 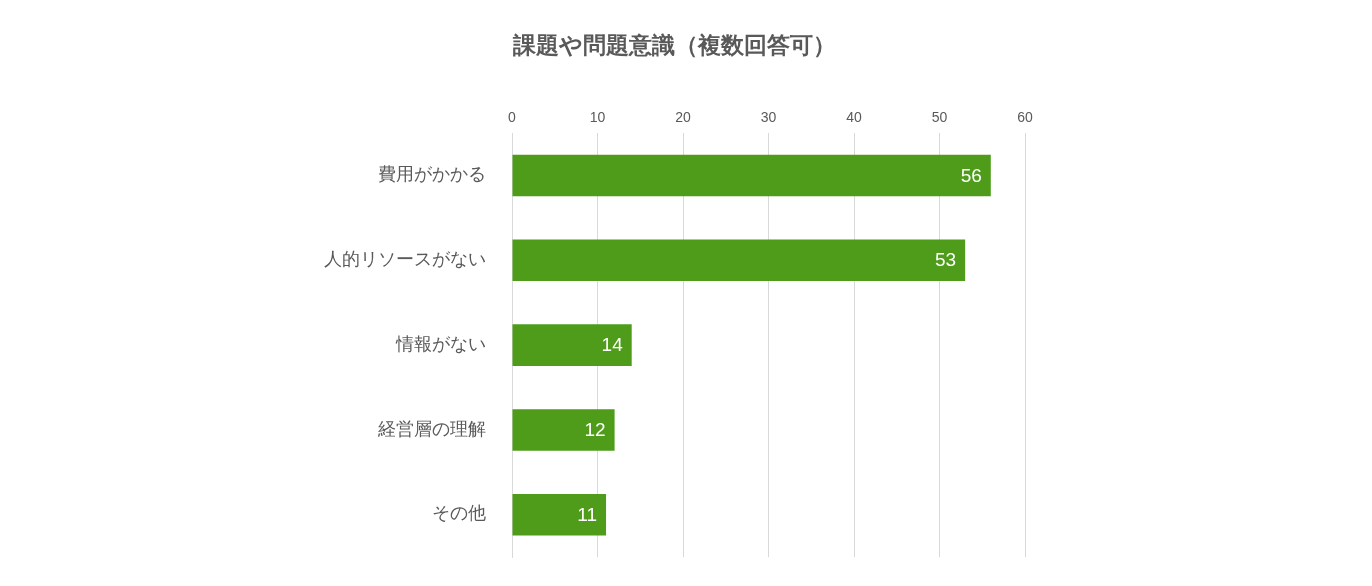 I want to click on x-tick-label: 50, so click(x=939, y=117).